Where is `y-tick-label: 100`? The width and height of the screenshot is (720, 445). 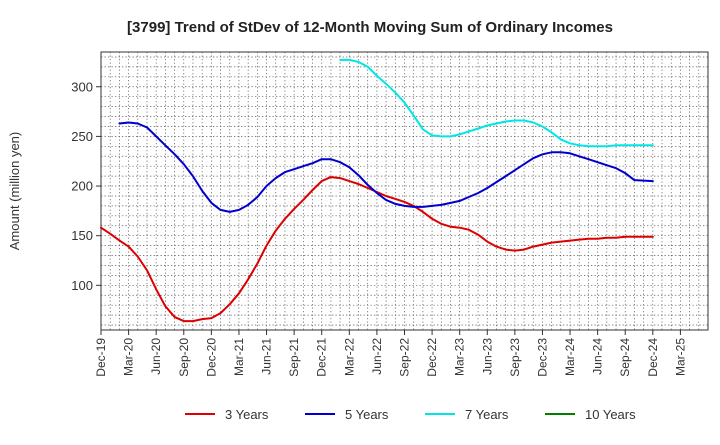 y-tick-label: 100 is located at coordinates (82, 285).